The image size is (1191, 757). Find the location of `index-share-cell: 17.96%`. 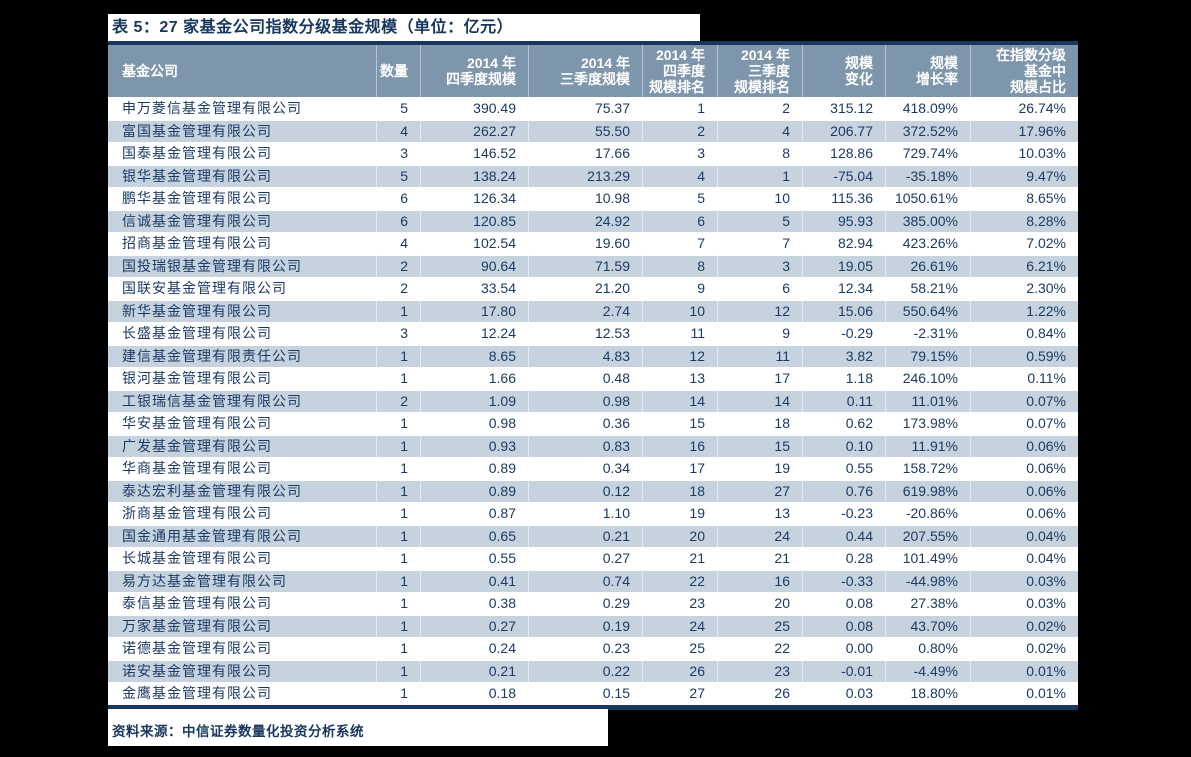

index-share-cell: 17.96% is located at coordinates (1024, 130).